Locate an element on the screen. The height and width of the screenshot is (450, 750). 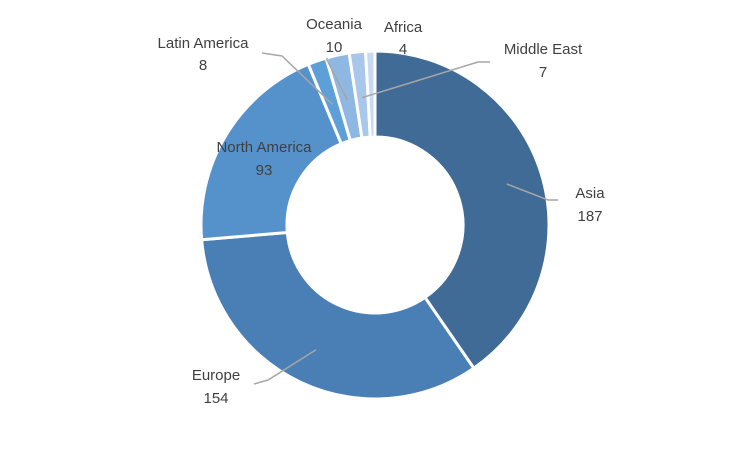
label-africa-value: 4 is located at coordinates (403, 49).